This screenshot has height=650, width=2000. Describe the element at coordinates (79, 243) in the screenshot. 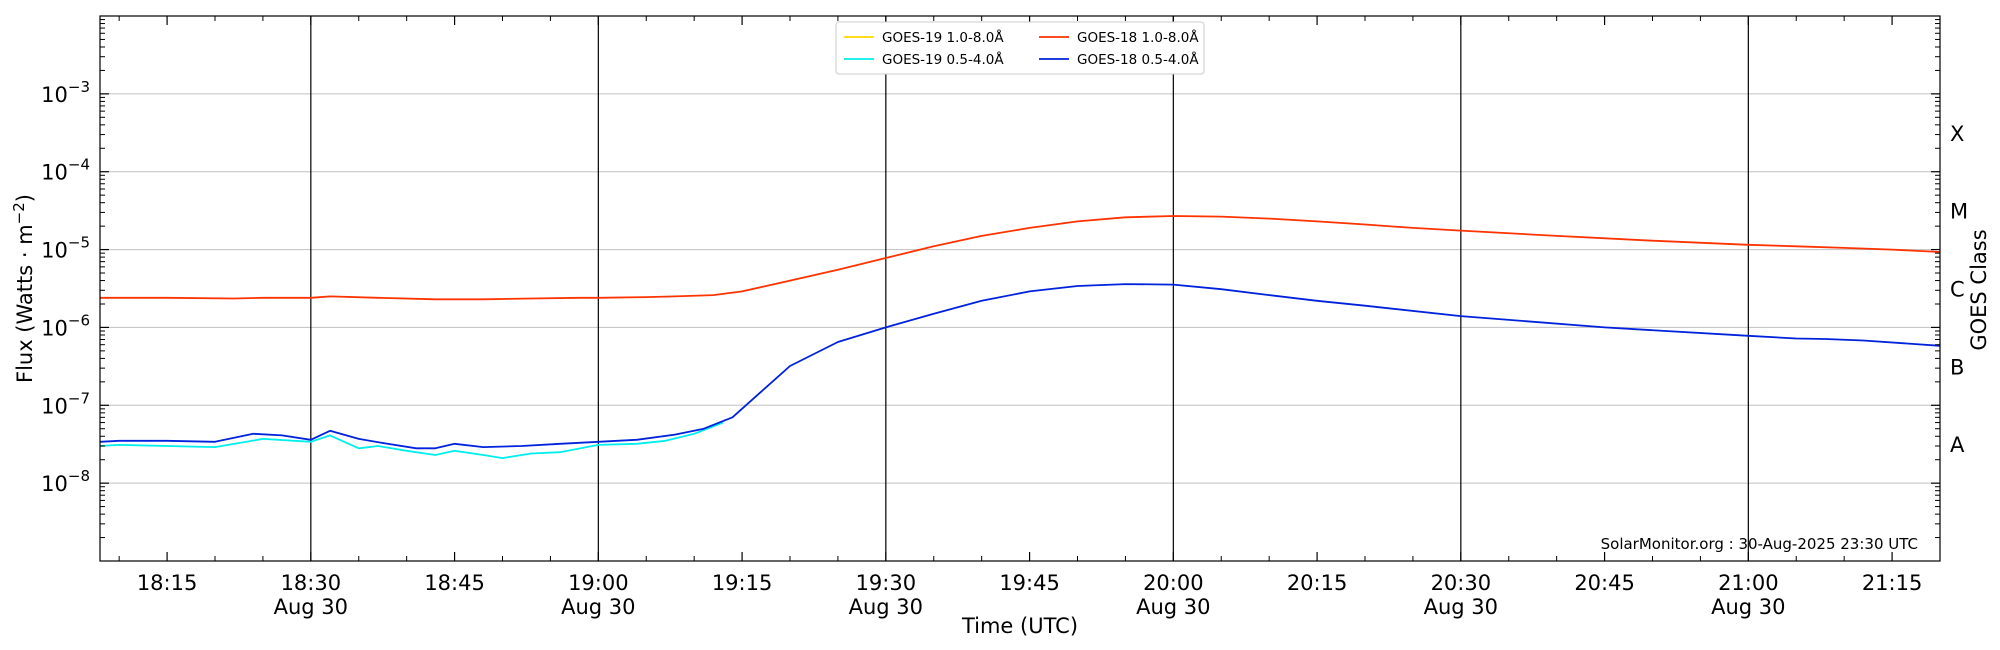

I see `y-tick-exponent: −5` at that location.